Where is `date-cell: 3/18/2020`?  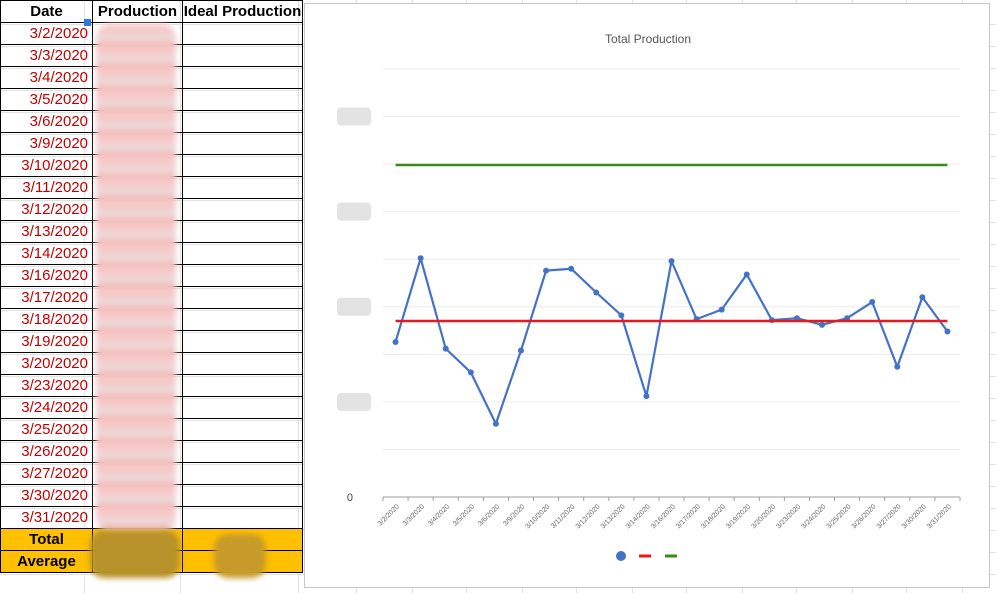
date-cell: 3/18/2020 is located at coordinates (46, 319).